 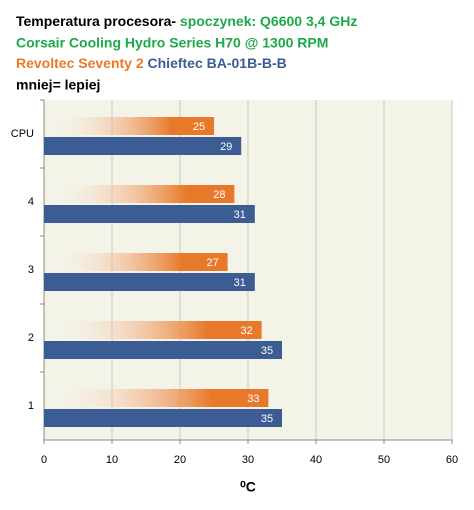 I want to click on x-tick-label: 0, so click(x=44, y=460).